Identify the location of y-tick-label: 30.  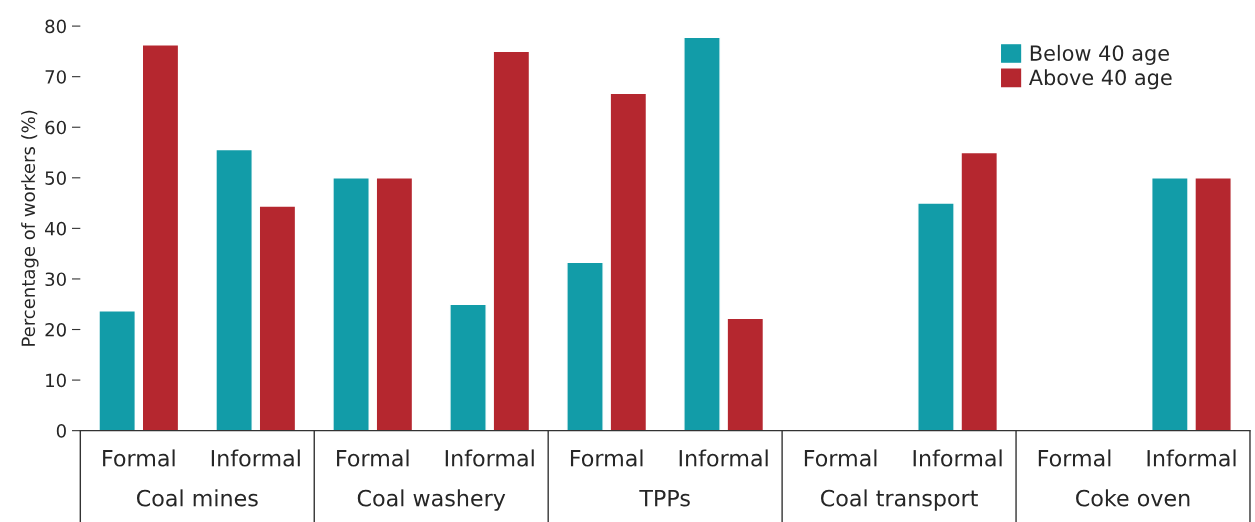
(55, 279).